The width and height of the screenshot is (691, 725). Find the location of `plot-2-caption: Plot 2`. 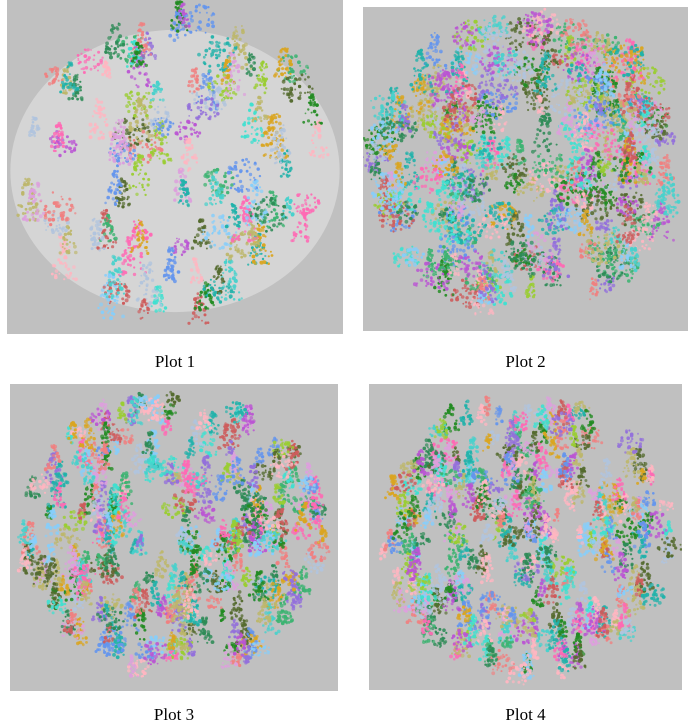

plot-2-caption: Plot 2 is located at coordinates (525, 362).